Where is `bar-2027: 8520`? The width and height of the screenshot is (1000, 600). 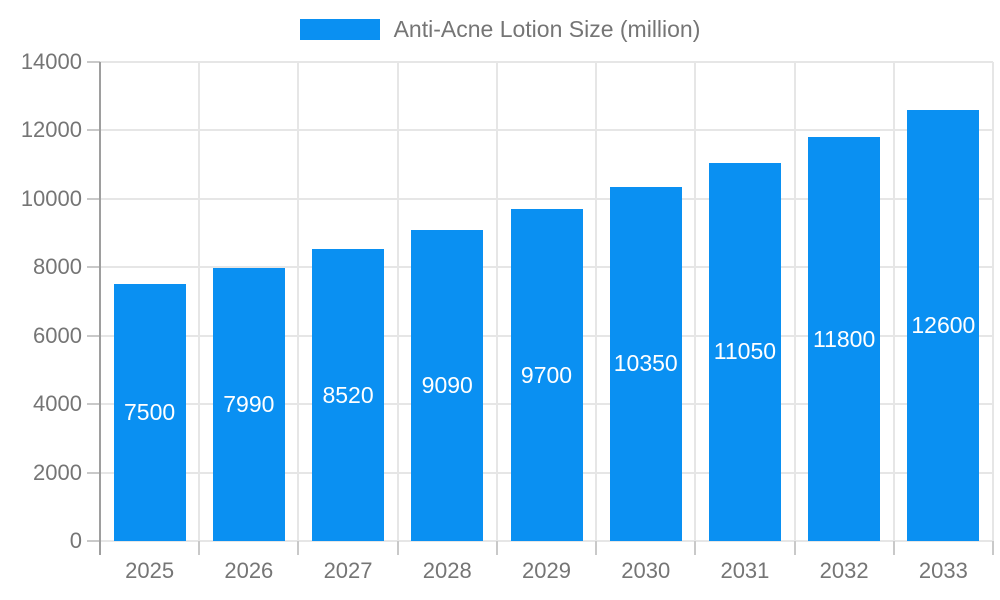
bar-2027: 8520 is located at coordinates (348, 395).